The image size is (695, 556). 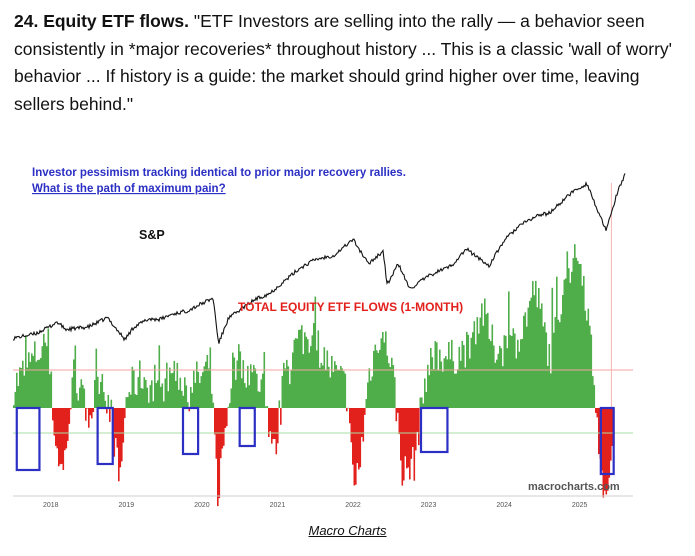 What do you see at coordinates (574, 487) in the screenshot?
I see `watermark: macrocharts.com` at bounding box center [574, 487].